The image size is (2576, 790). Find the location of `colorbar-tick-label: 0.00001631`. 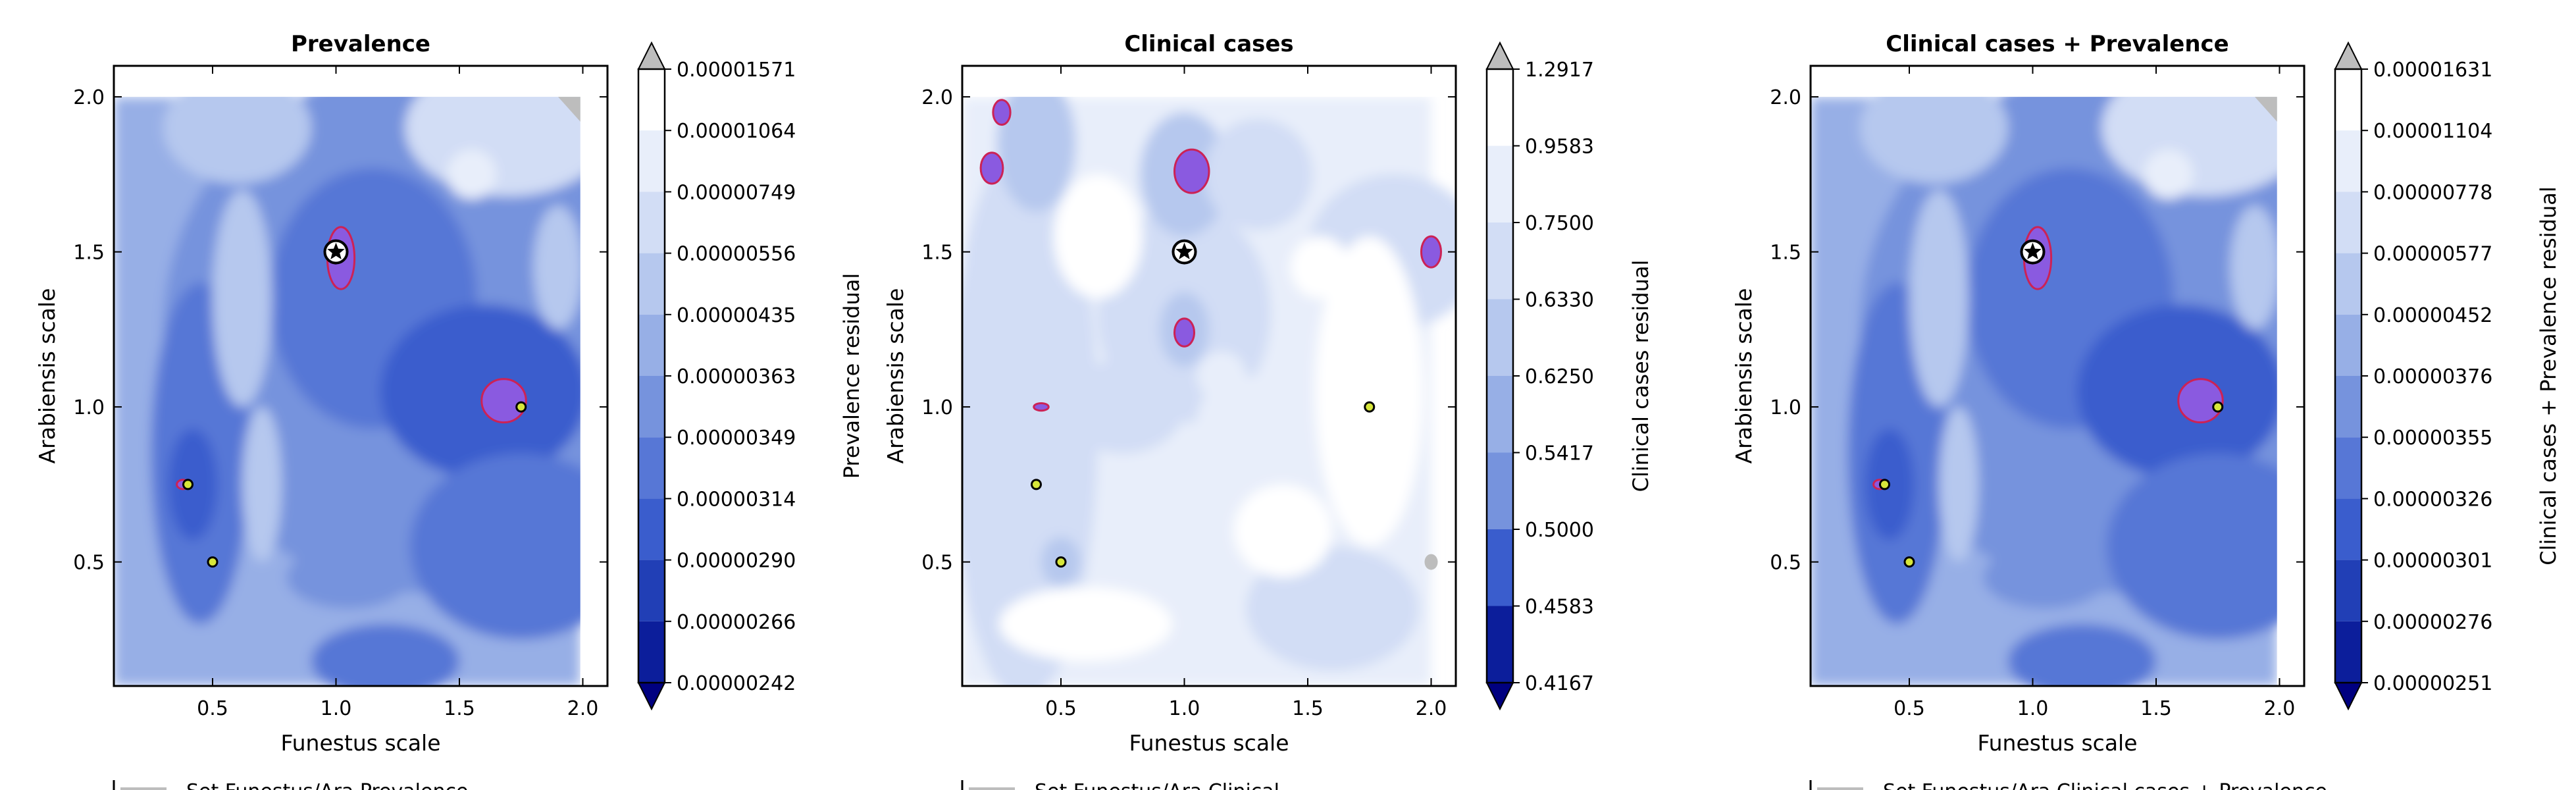

colorbar-tick-label: 0.00001631 is located at coordinates (2432, 70).